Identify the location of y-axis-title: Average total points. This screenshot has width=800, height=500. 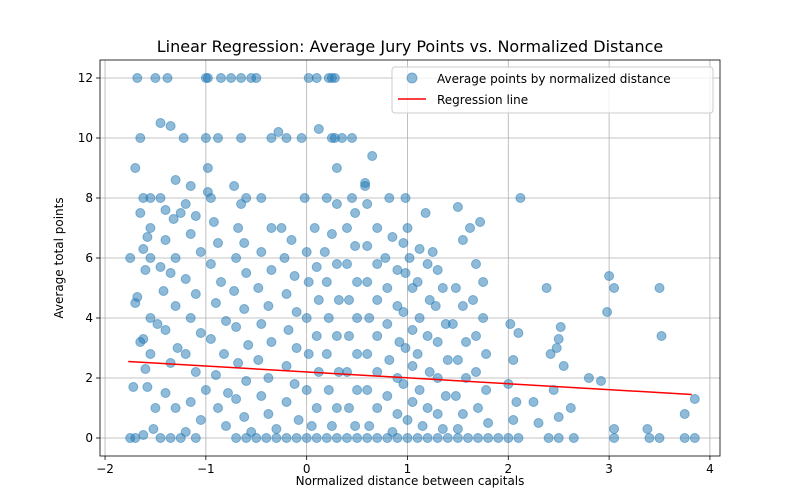
(59, 257).